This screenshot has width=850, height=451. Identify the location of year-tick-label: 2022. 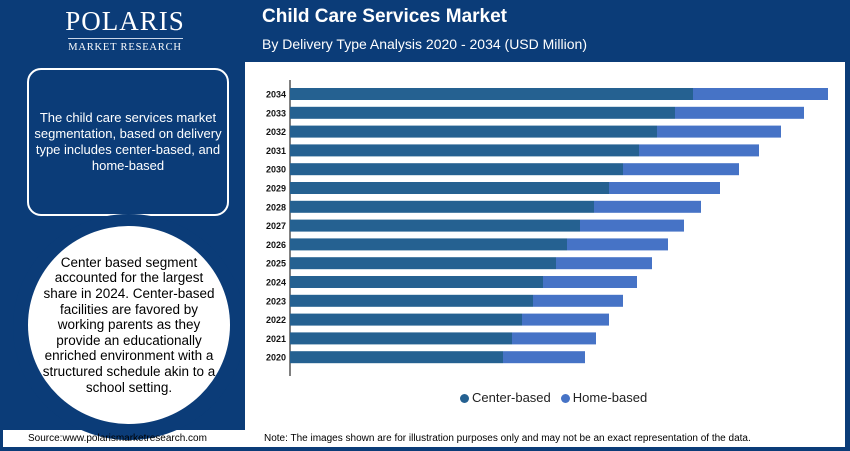
(276, 320).